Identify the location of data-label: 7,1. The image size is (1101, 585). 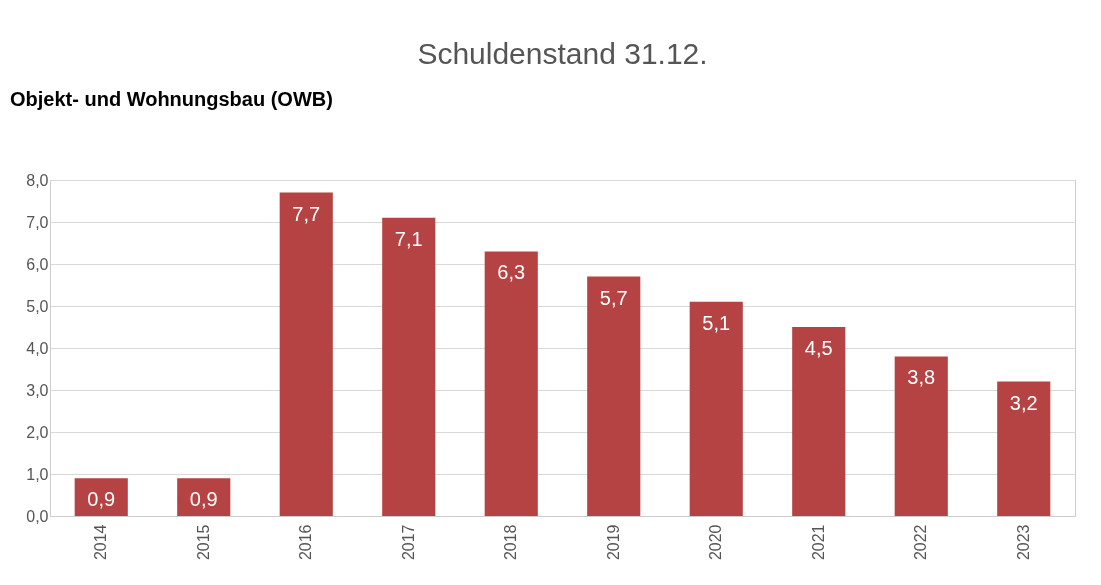
(408, 238).